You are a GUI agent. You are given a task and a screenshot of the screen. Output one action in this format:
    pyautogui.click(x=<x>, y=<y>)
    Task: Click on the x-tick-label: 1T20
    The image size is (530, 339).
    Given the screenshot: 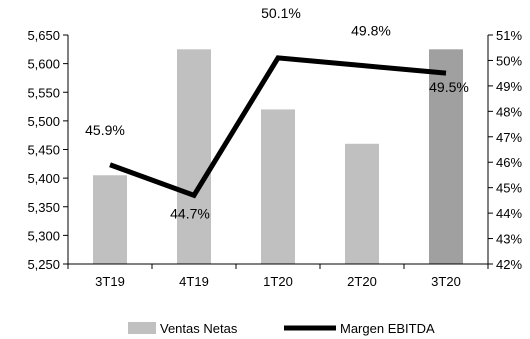 What is the action you would take?
    pyautogui.click(x=278, y=281)
    